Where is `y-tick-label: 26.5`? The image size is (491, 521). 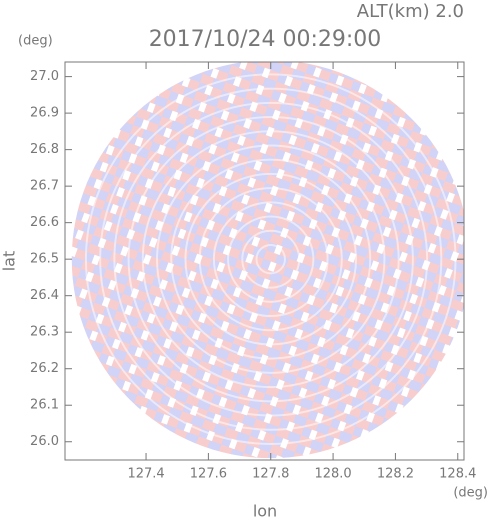 y-tick-label: 26.5 is located at coordinates (44, 259).